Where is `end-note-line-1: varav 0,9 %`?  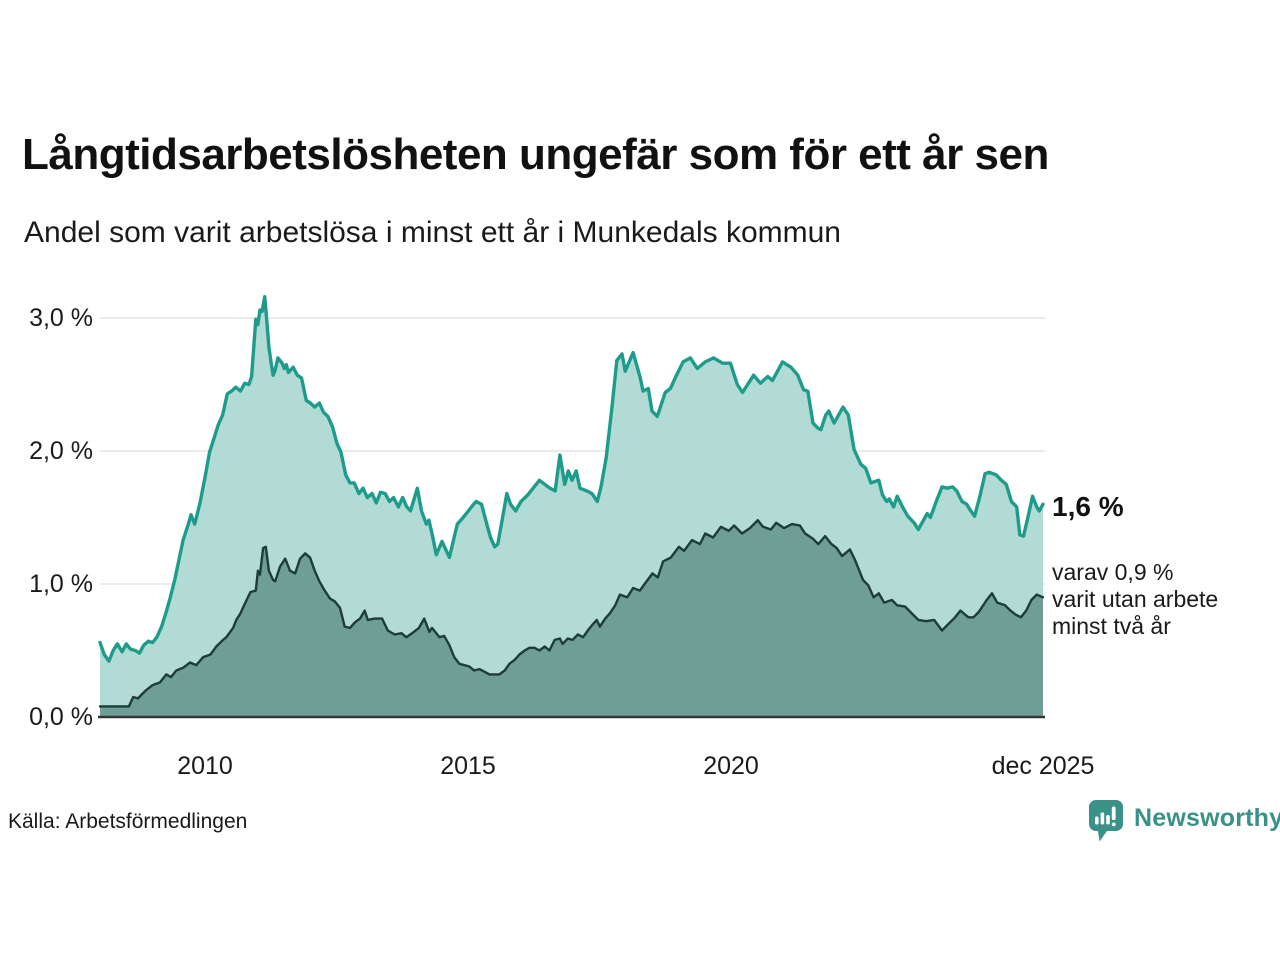
end-note-line-1: varav 0,9 % is located at coordinates (1113, 572).